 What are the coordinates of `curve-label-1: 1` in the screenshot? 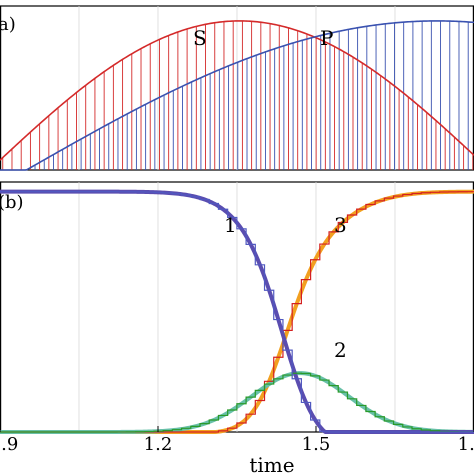 It's located at (230, 225).